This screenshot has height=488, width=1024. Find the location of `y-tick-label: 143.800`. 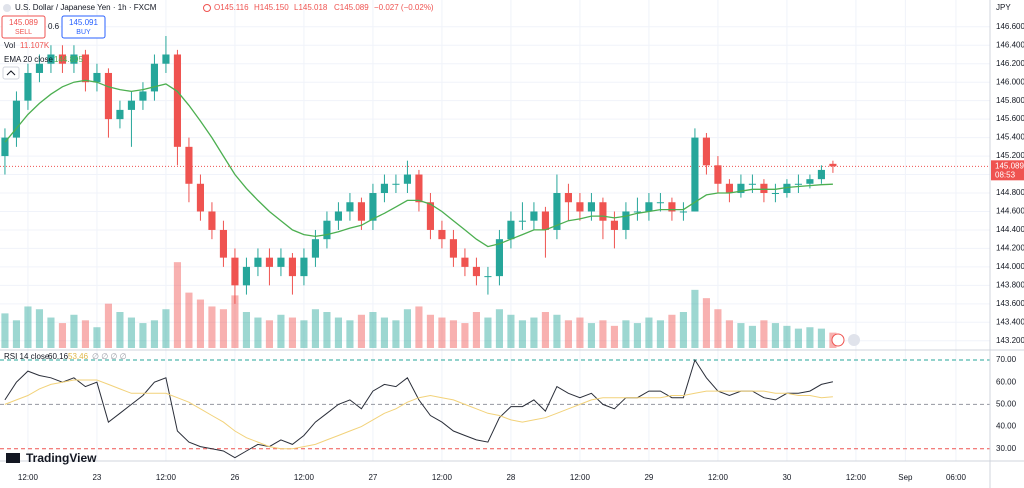

y-tick-label: 143.800 is located at coordinates (1010, 284).